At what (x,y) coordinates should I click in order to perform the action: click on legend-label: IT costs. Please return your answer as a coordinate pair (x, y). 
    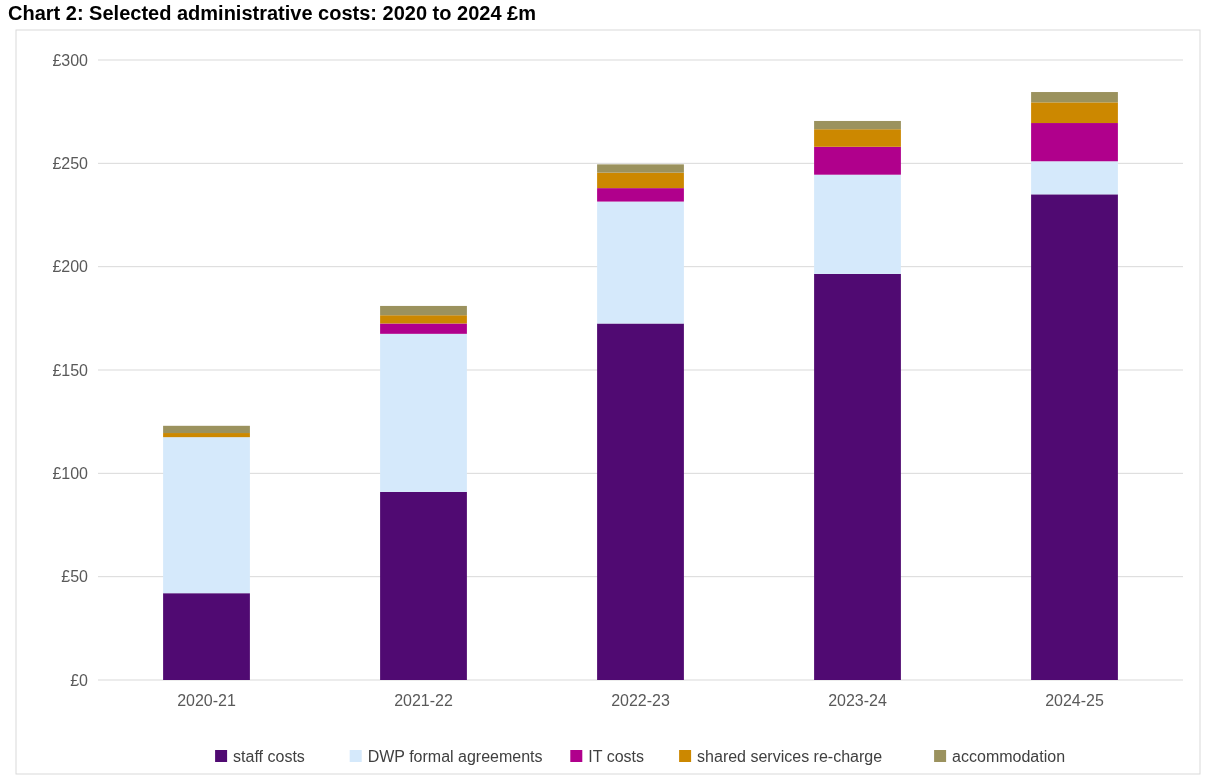
    Looking at the image, I should click on (616, 756).